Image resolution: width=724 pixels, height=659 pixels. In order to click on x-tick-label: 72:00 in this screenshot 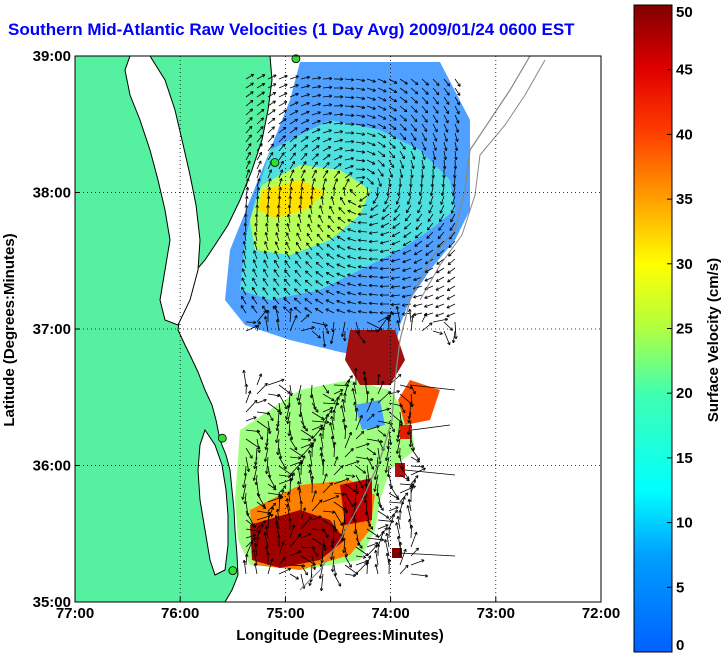, I will do `click(601, 613)`.